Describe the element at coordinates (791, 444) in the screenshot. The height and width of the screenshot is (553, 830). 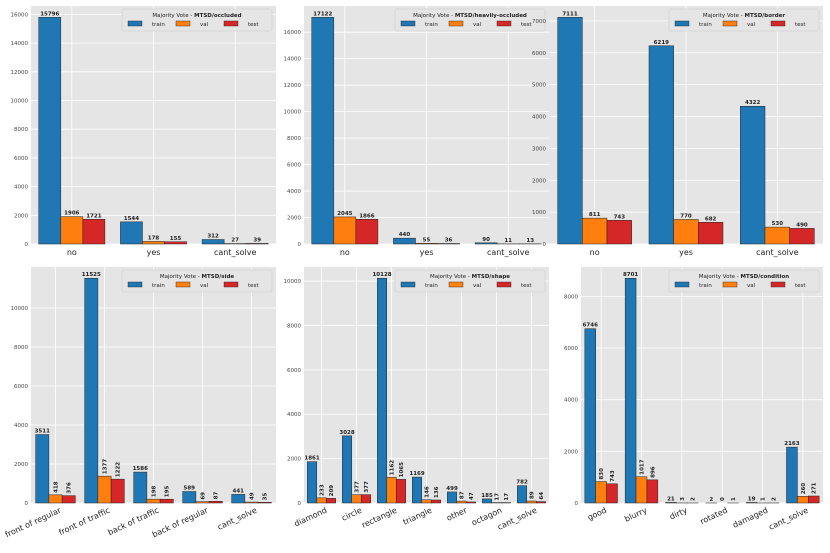
I see `value-label: 2163` at that location.